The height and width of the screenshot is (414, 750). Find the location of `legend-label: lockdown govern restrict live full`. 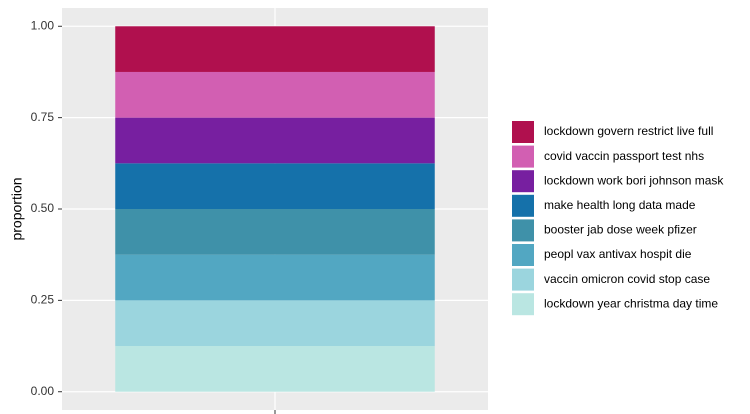

legend-label: lockdown govern restrict live full is located at coordinates (628, 131).